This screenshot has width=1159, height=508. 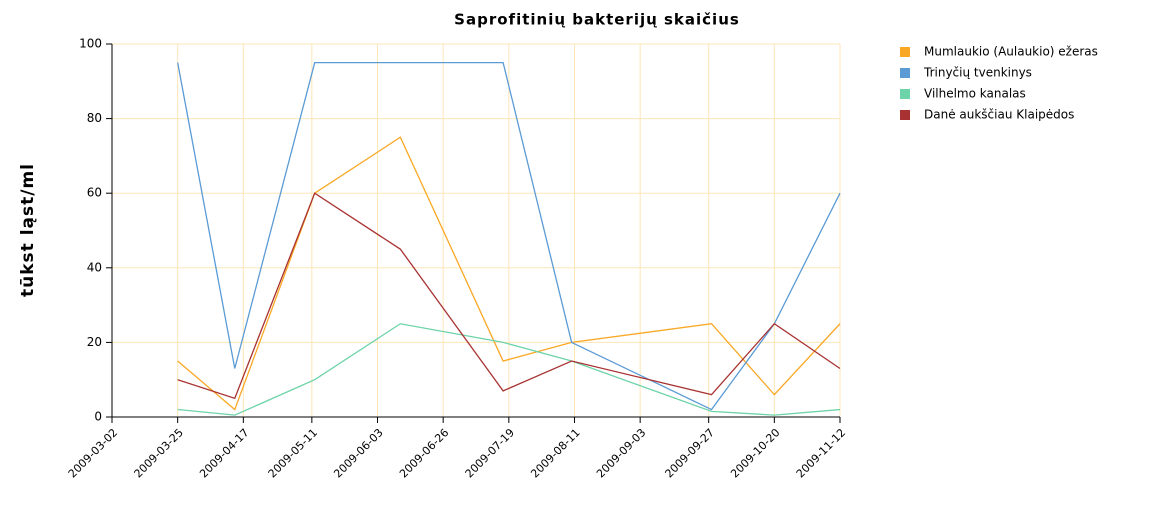 I want to click on x-tick-label: 2009-07-19, so click(x=490, y=453).